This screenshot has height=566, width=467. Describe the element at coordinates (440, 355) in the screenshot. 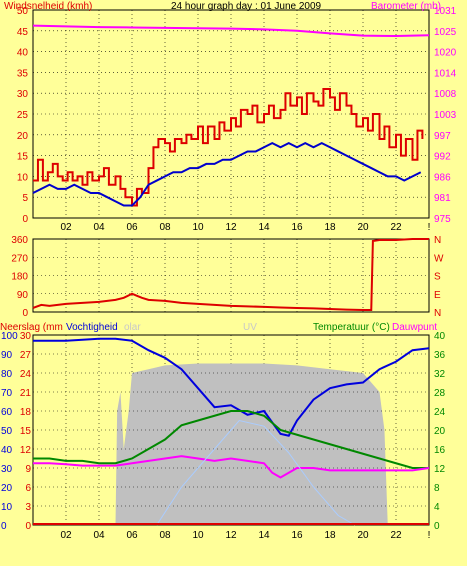

I see `temperature-tick-9: 36` at that location.